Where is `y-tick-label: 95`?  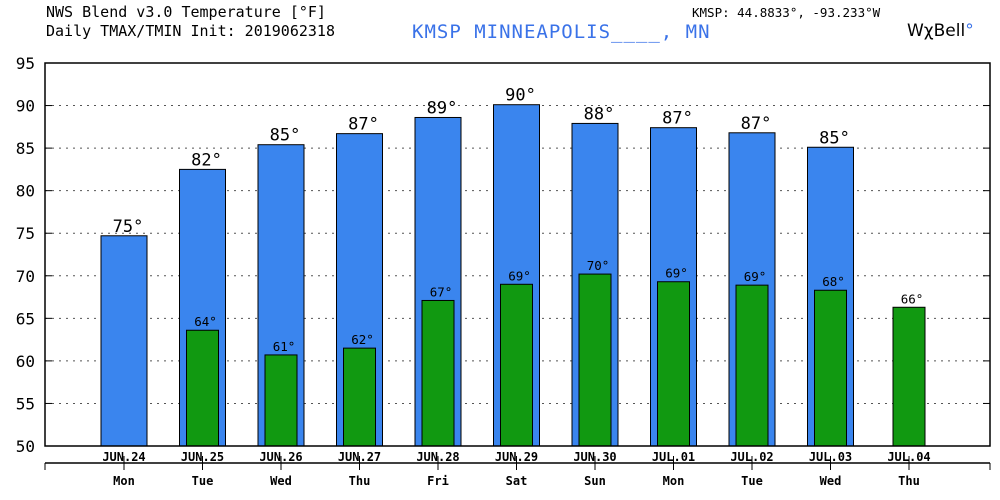
y-tick-label: 95 is located at coordinates (25, 63).